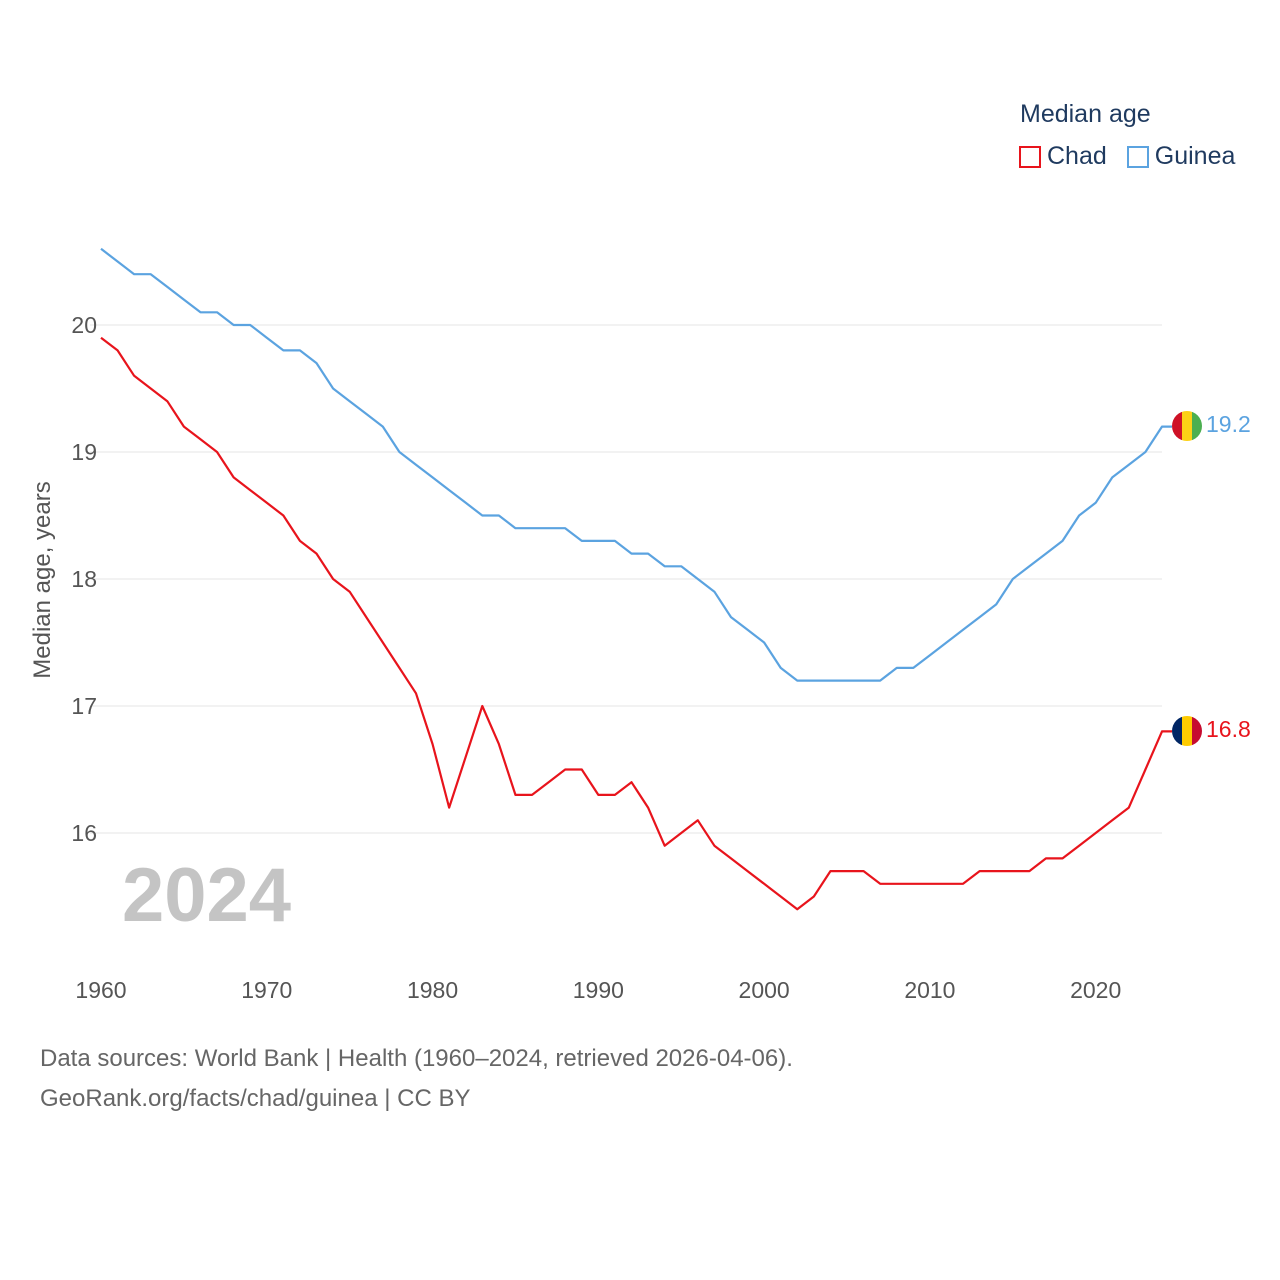 The width and height of the screenshot is (1280, 1280). I want to click on x-tick-labels: 1960 1970 1980 1990 2000 2010 2020, so click(598, 990).